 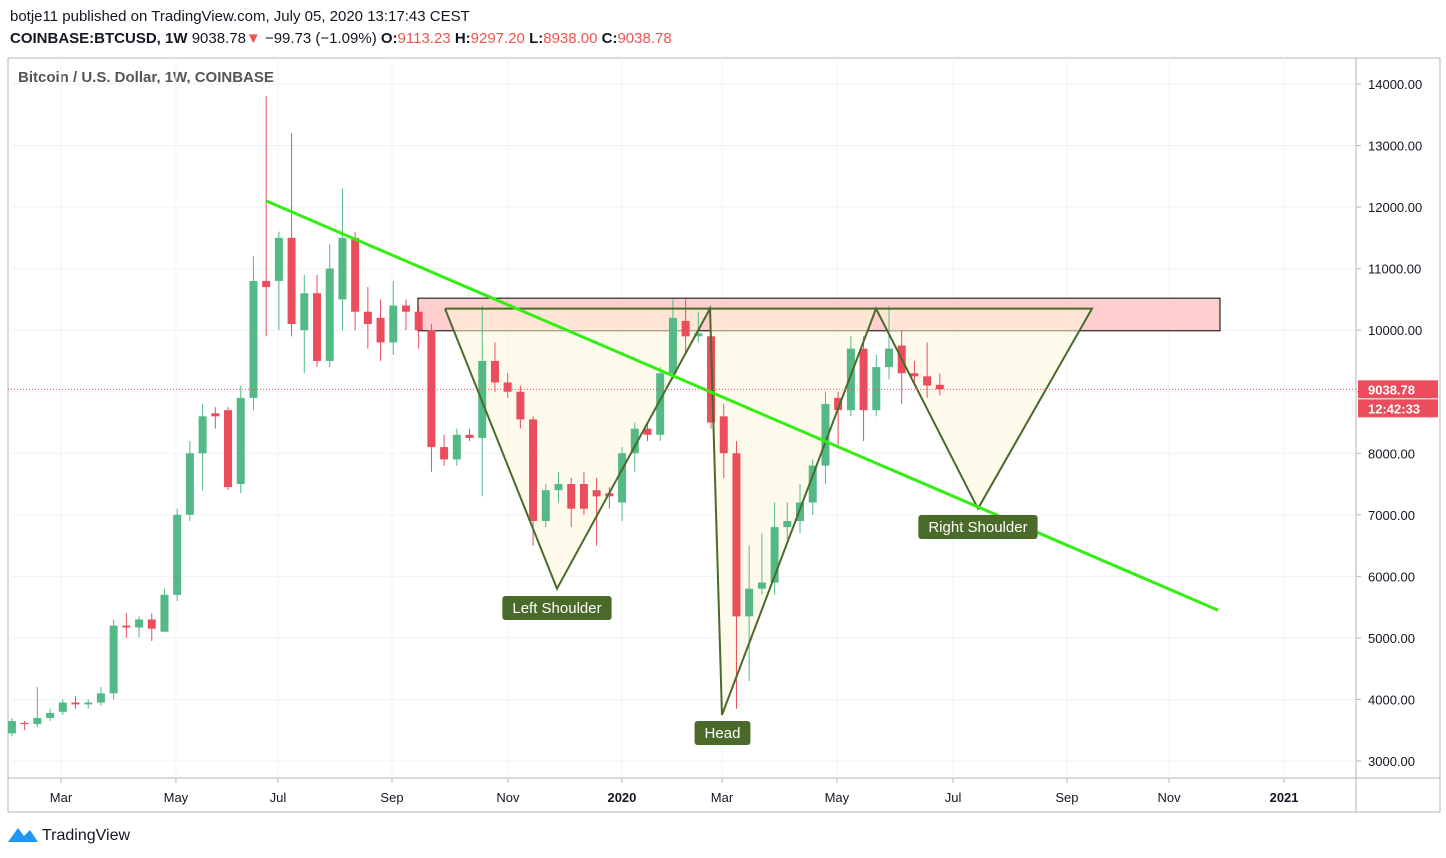 I want to click on countdown-box, so click(x=1398, y=408).